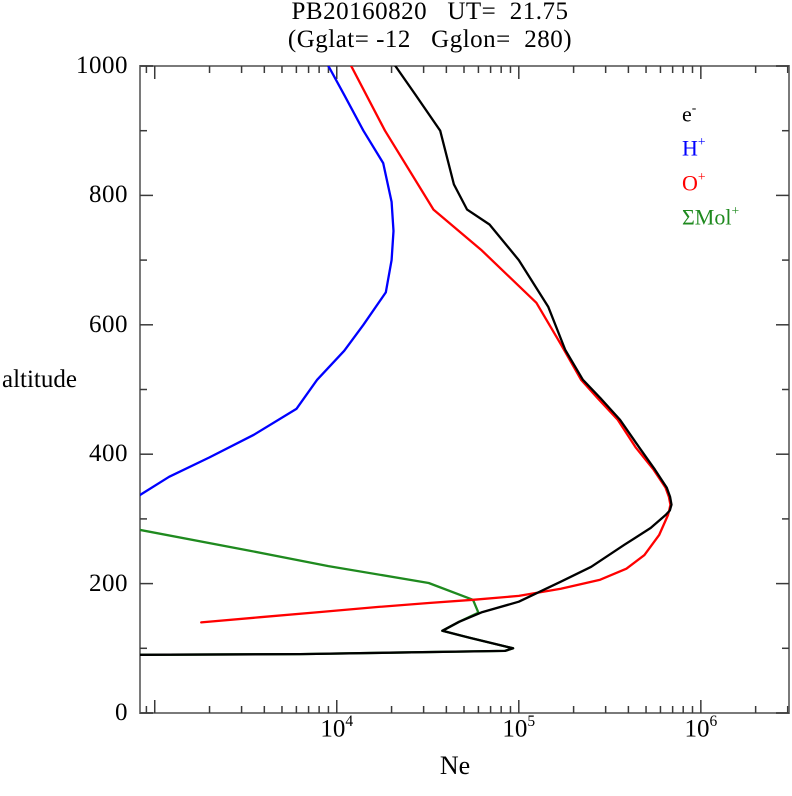 The image size is (792, 796). I want to click on legend-item-molecular-ions: ΣMol+, so click(711, 216).